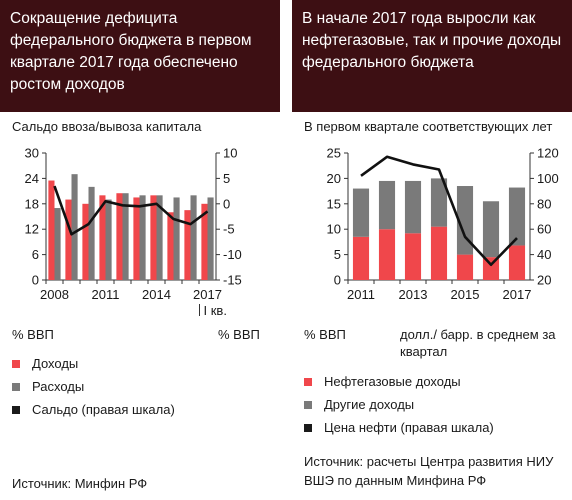 This screenshot has width=572, height=500. I want to click on right-chart: 0 5 10 15 20 25 20 40 60 80 100 120 2011 2013 2015 2017, so click(443, 224).